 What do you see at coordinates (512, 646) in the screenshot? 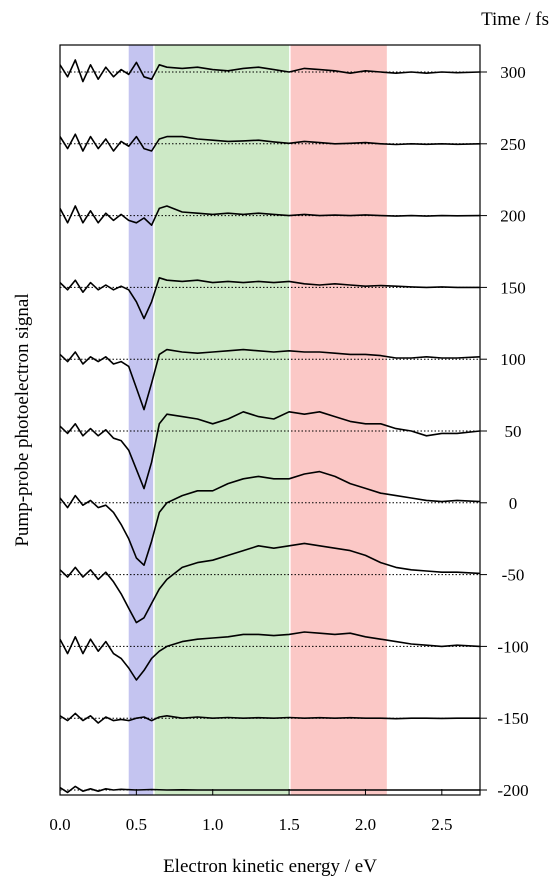
I see `delay-tick-label: -100` at bounding box center [512, 646].